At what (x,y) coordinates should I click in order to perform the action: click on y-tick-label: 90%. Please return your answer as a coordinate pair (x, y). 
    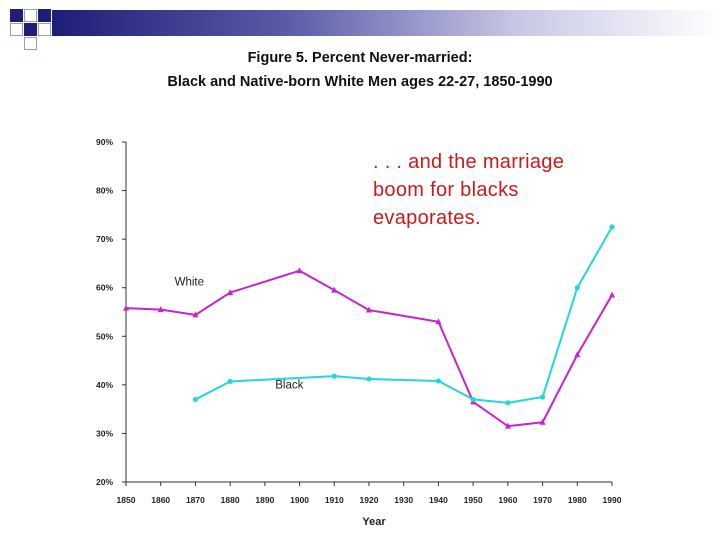
    Looking at the image, I should click on (104, 142).